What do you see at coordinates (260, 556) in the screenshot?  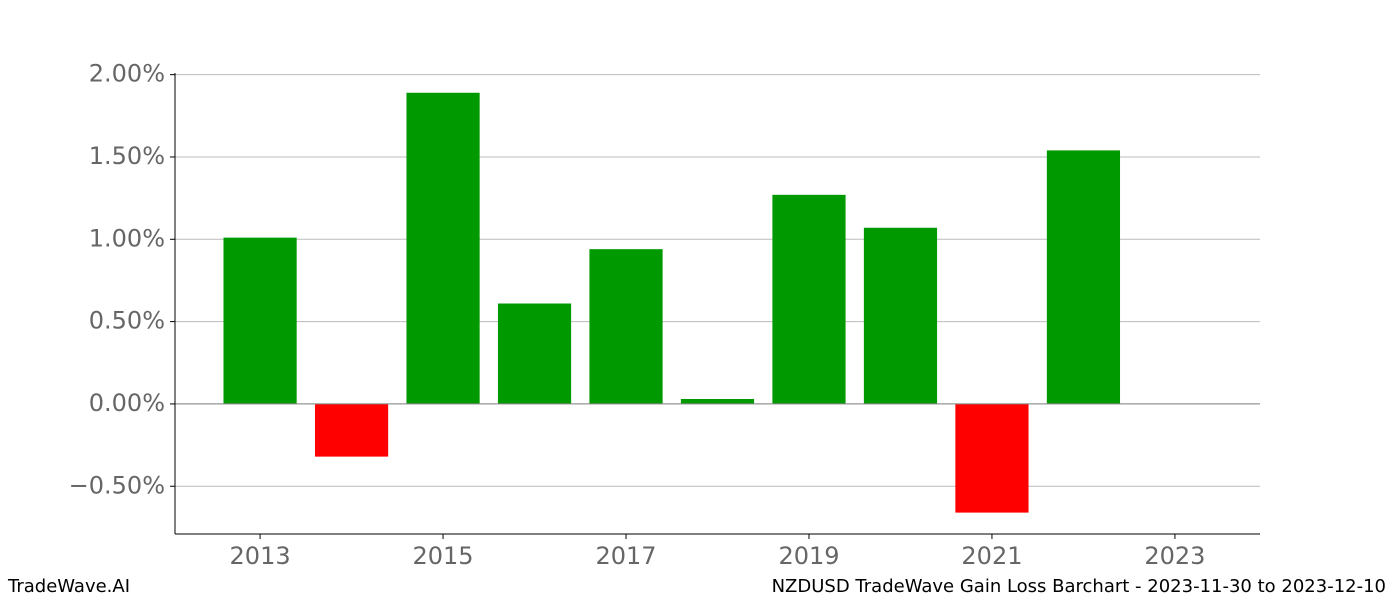 I see `x-tick-label: 2013` at bounding box center [260, 556].